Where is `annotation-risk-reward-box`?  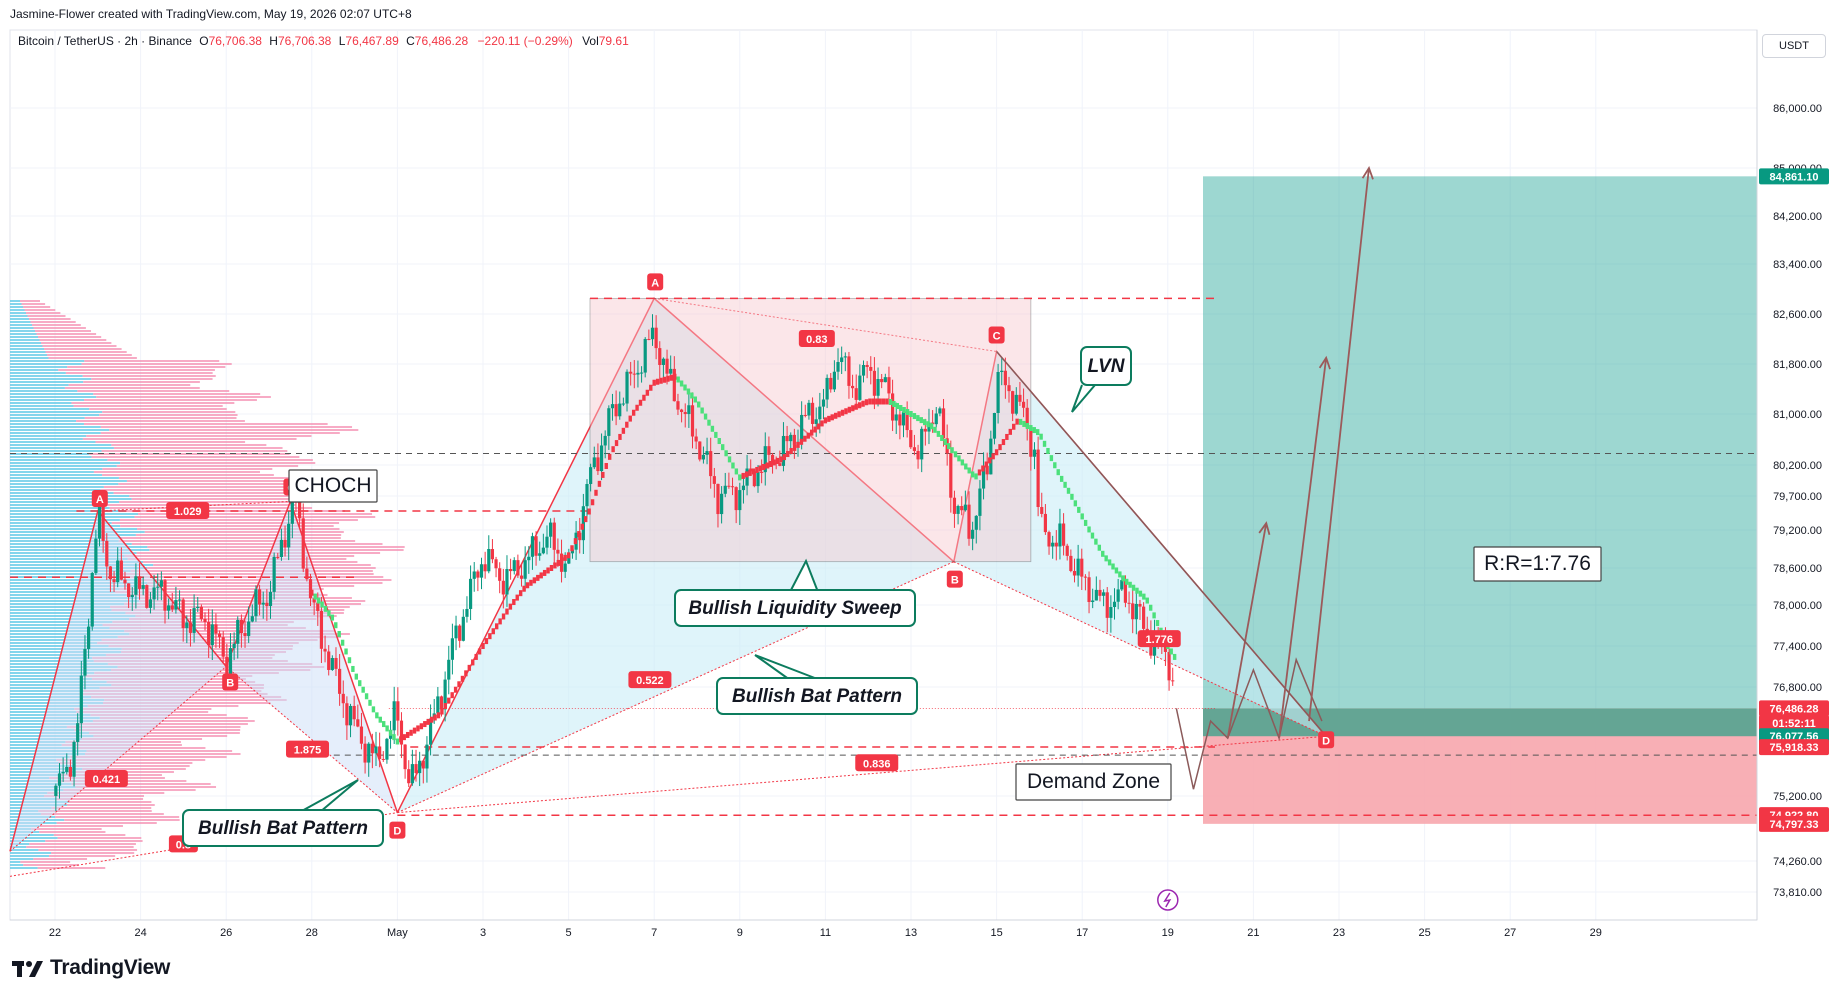 annotation-risk-reward-box is located at coordinates (1537, 564).